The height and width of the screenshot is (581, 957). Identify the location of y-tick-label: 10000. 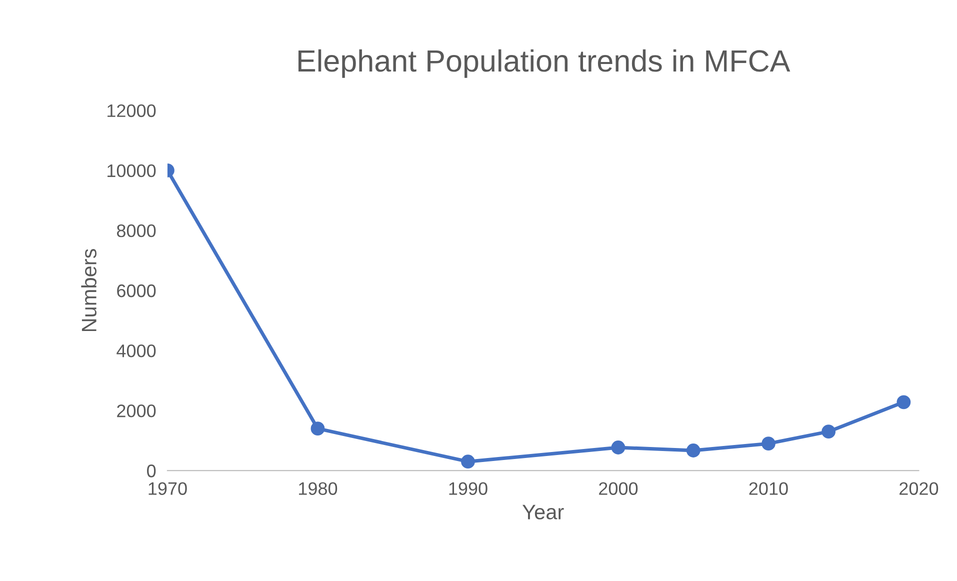
(132, 171).